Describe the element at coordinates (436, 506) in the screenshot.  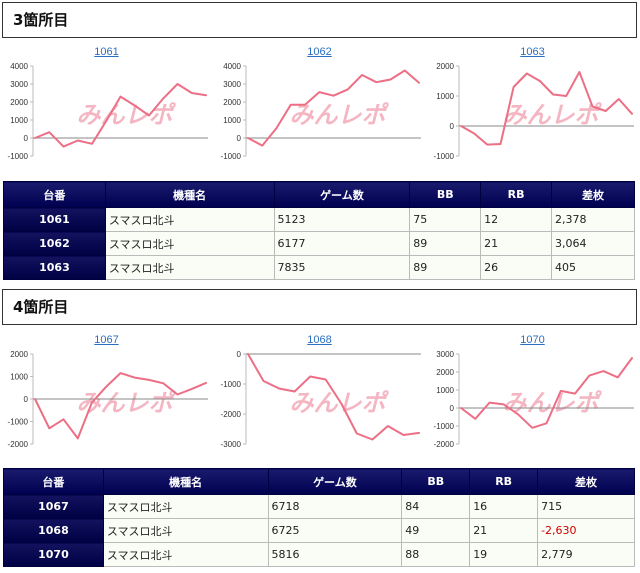
I see `bb-count: 84` at that location.